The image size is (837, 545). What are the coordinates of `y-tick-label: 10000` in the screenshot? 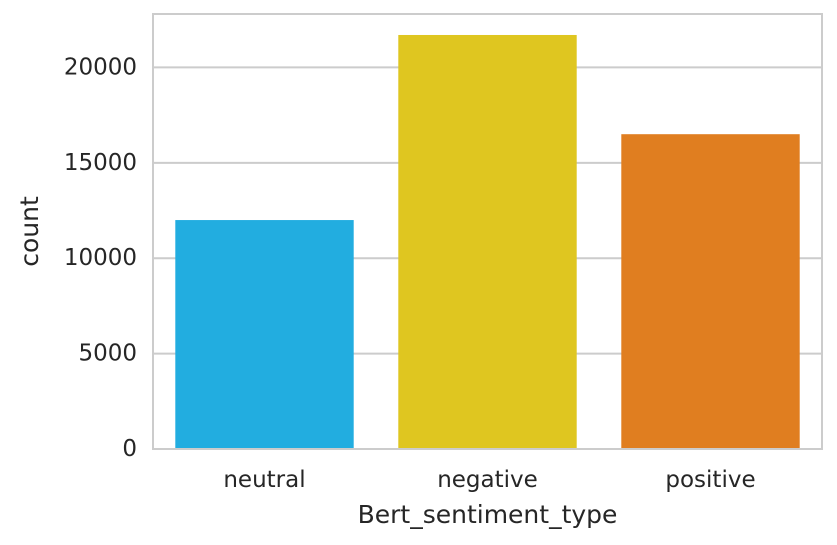 It's located at (100, 258).